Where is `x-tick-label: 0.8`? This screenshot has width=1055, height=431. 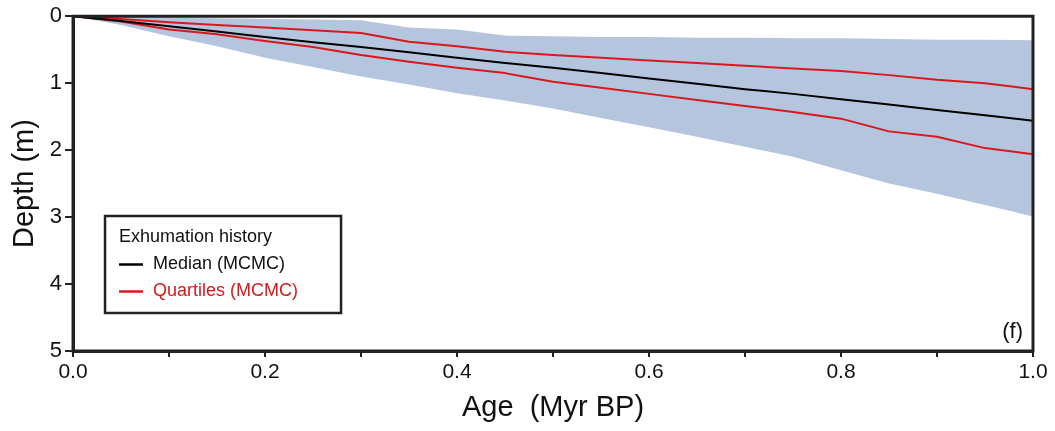 x-tick-label: 0.8 is located at coordinates (841, 371).